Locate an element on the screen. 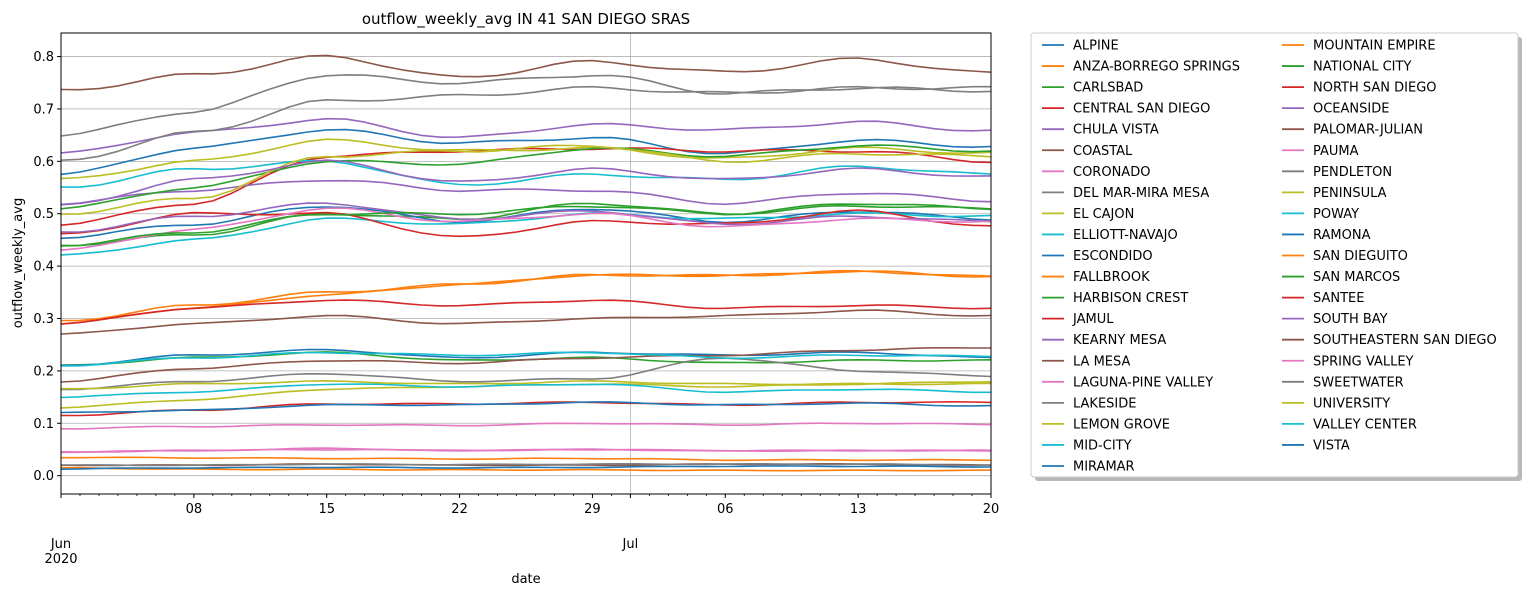  legend-label: ANZA-BORREGO SPRINGS is located at coordinates (1156, 67).